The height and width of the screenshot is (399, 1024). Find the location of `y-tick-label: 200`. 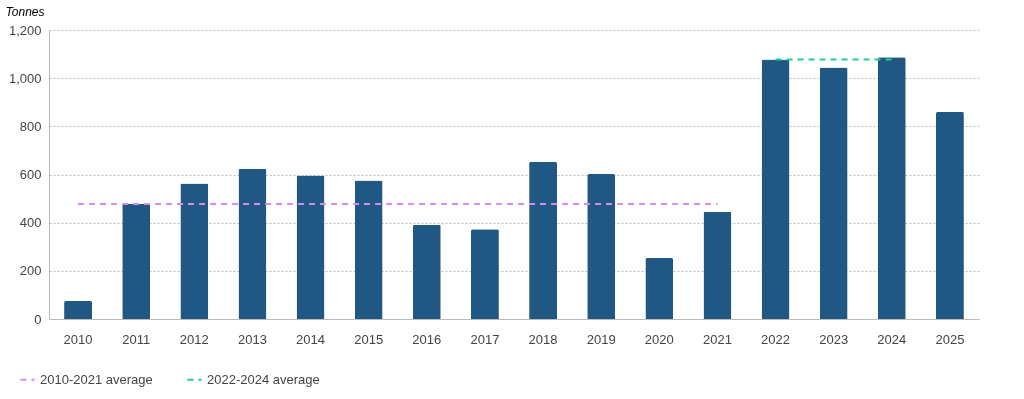

y-tick-label: 200 is located at coordinates (30, 271).